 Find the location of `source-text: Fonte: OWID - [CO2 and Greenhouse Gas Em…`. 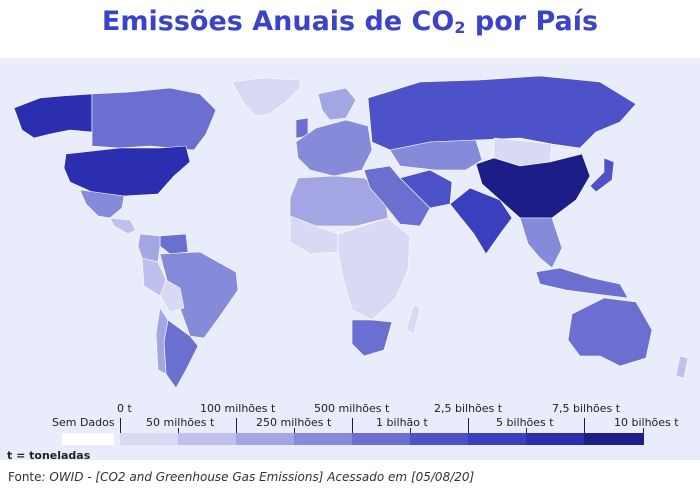

source-text: Fonte: OWID - [CO2 and Greenhouse Gas Em… is located at coordinates (241, 477).